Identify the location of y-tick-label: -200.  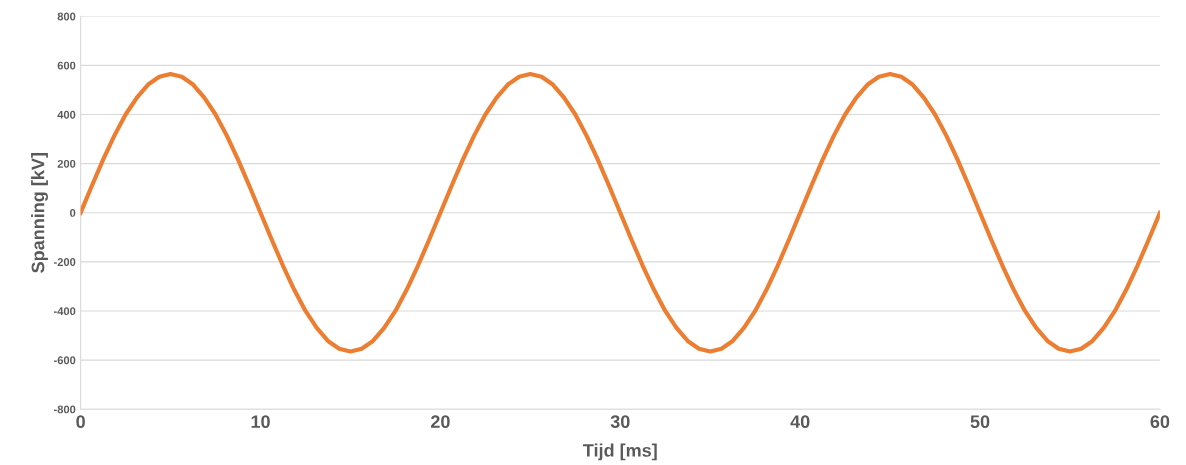
(64, 262).